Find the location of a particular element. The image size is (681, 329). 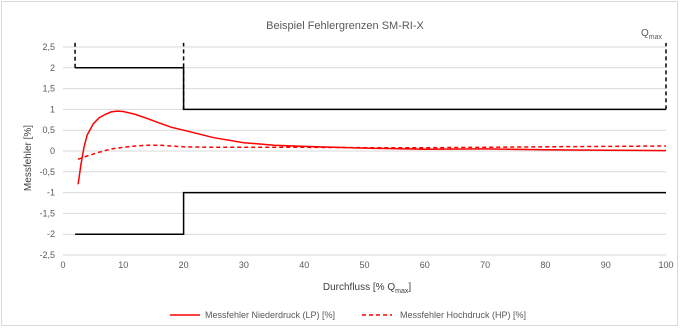

y-tick-label: 0,5 is located at coordinates (48, 130).